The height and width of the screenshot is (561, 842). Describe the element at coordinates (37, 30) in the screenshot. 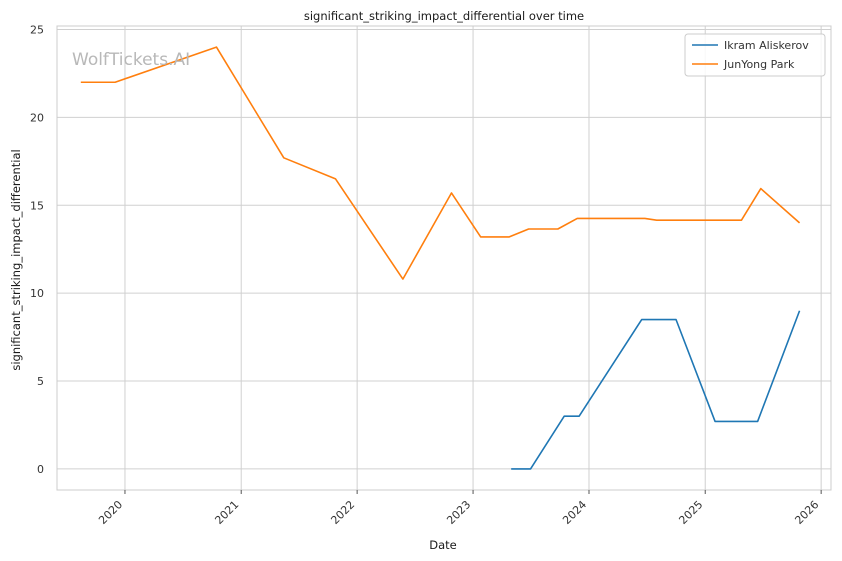

I see `y-tick-label: 25` at that location.